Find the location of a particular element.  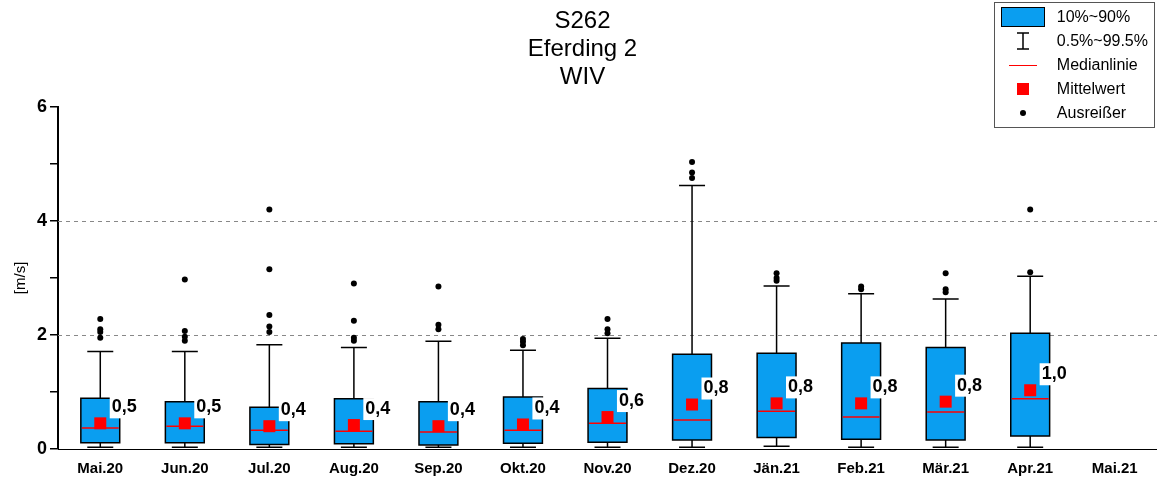

y-tick-label: 4 is located at coordinates (42, 219).